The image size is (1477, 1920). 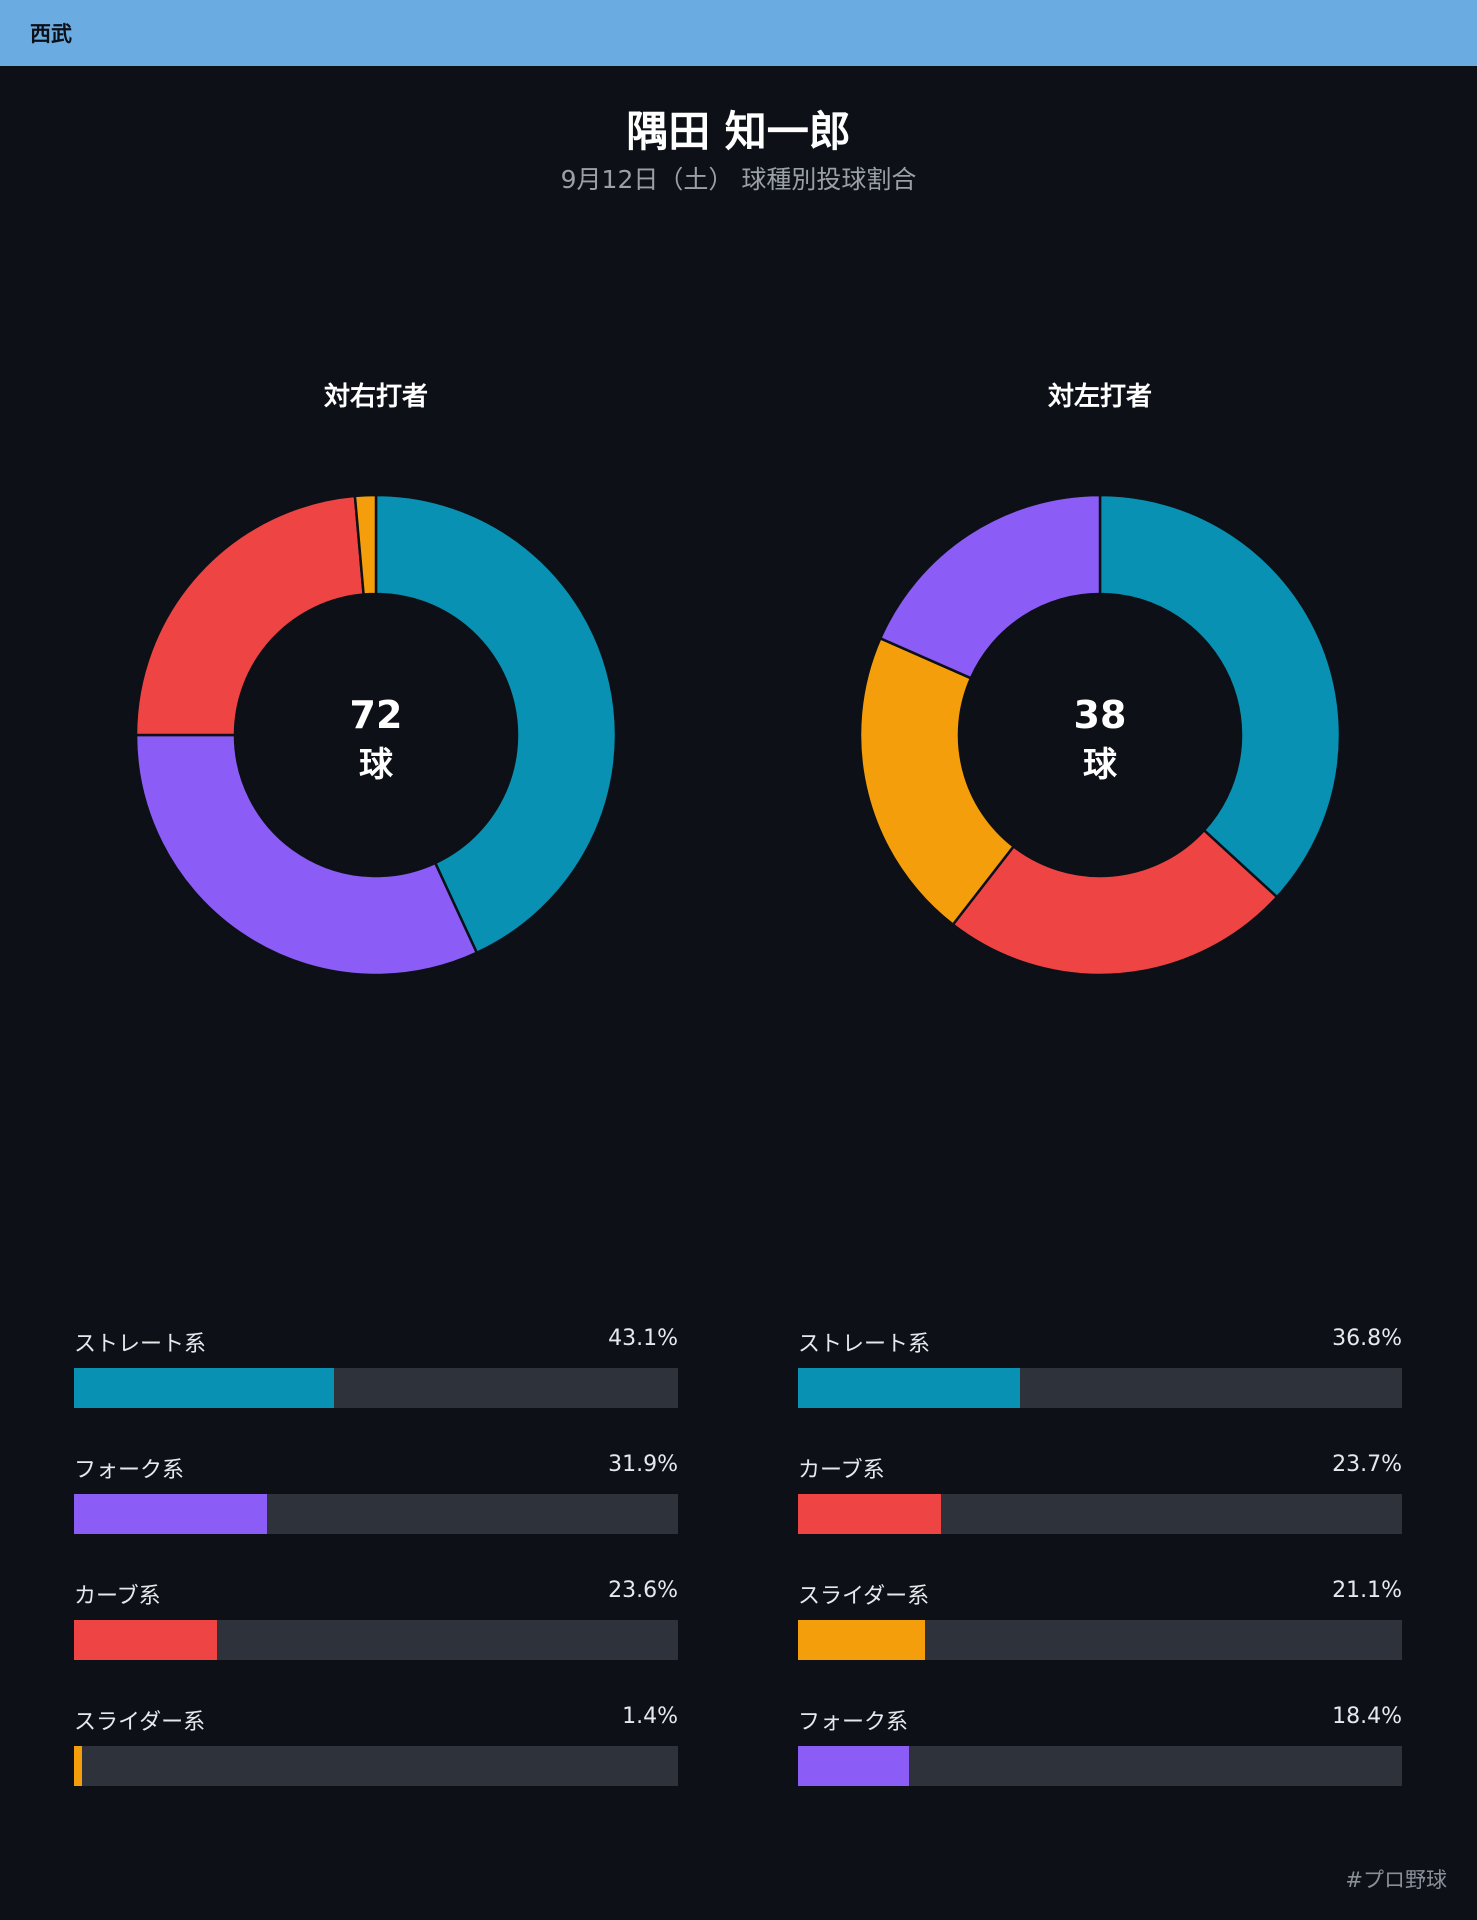 I want to click on bar-item: スライダー系 21.1%, so click(x=1100, y=1635).